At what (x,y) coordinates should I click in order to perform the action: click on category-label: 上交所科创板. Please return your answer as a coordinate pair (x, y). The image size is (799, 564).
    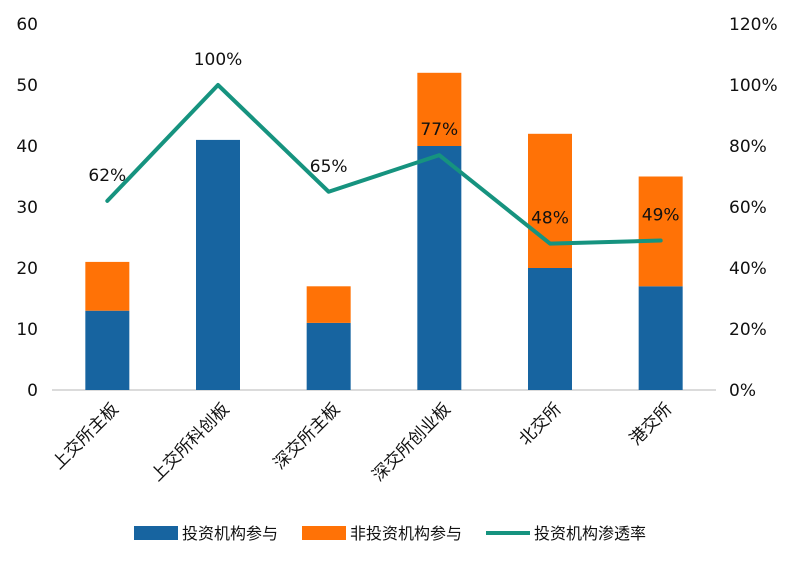
    Looking at the image, I should click on (190, 442).